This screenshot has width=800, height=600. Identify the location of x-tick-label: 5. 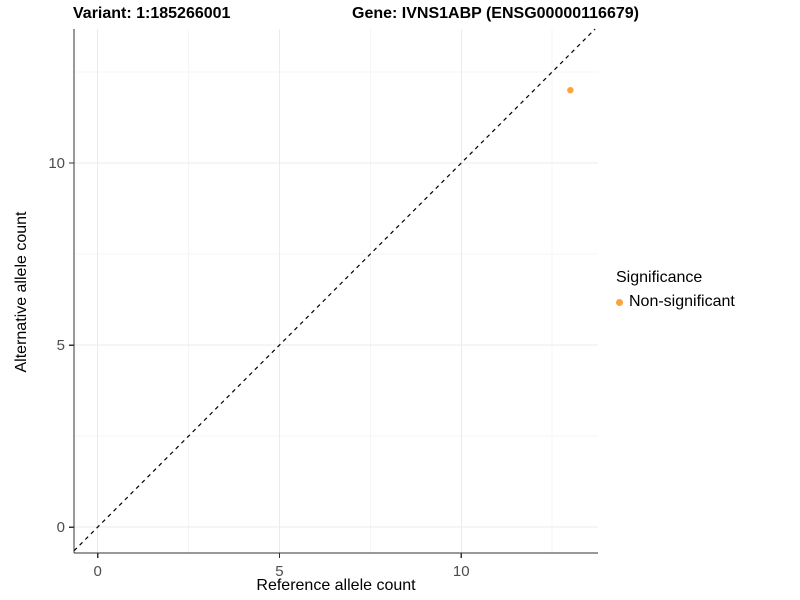
(279, 571).